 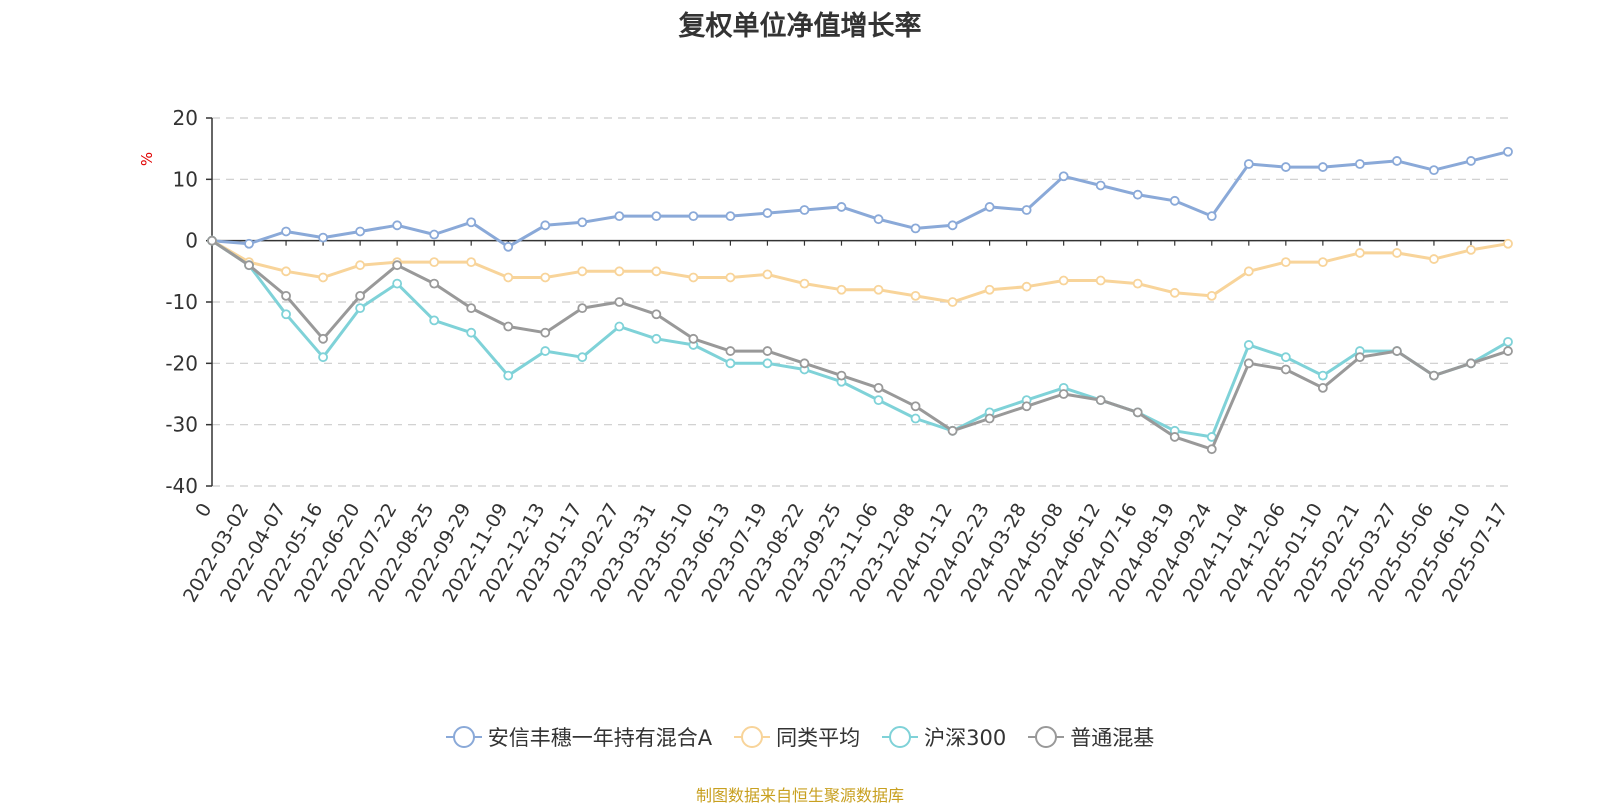 What do you see at coordinates (797, 737) in the screenshot?
I see `legend-item-series-2: 同类平均` at bounding box center [797, 737].